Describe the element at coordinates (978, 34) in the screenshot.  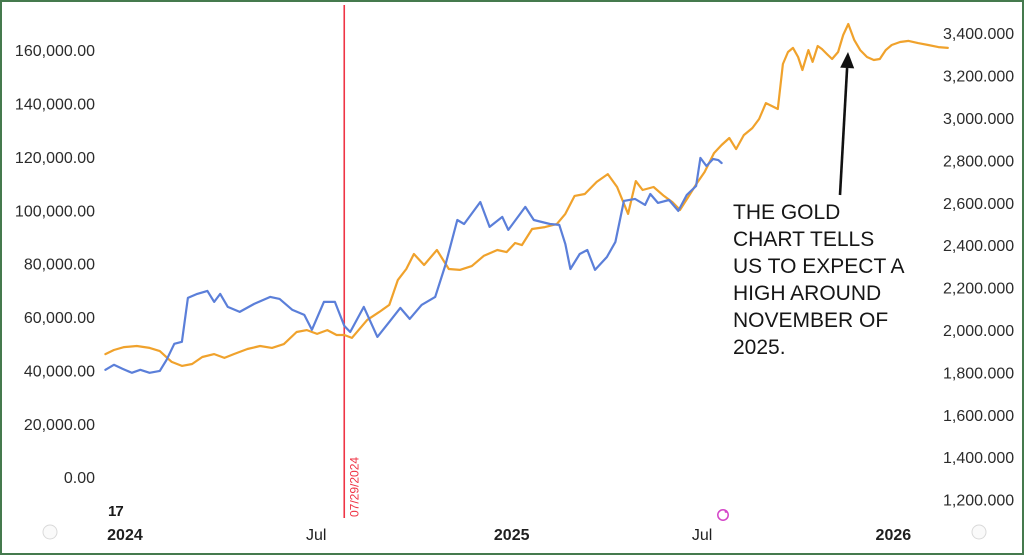
I see `right-axis-label: 3,400.000` at that location.